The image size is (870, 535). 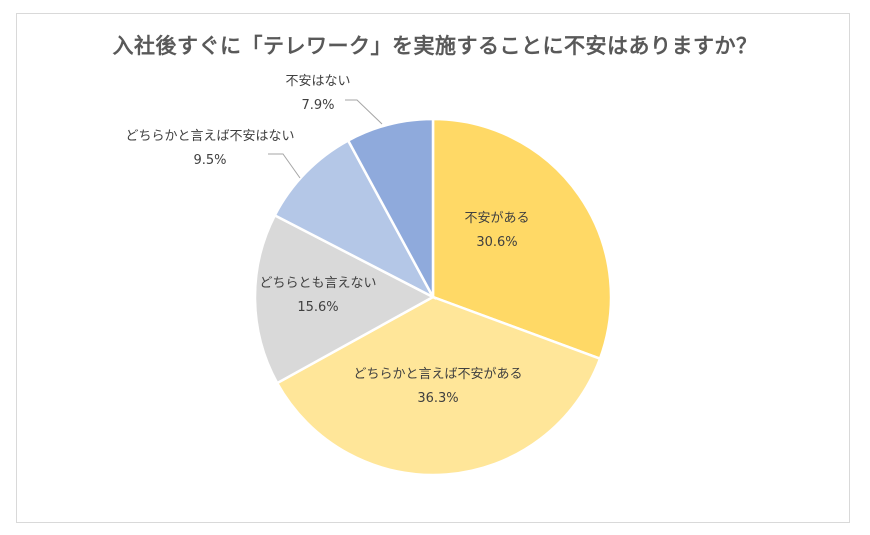 I want to click on slice-label-5: 不安はない, so click(x=317, y=81).